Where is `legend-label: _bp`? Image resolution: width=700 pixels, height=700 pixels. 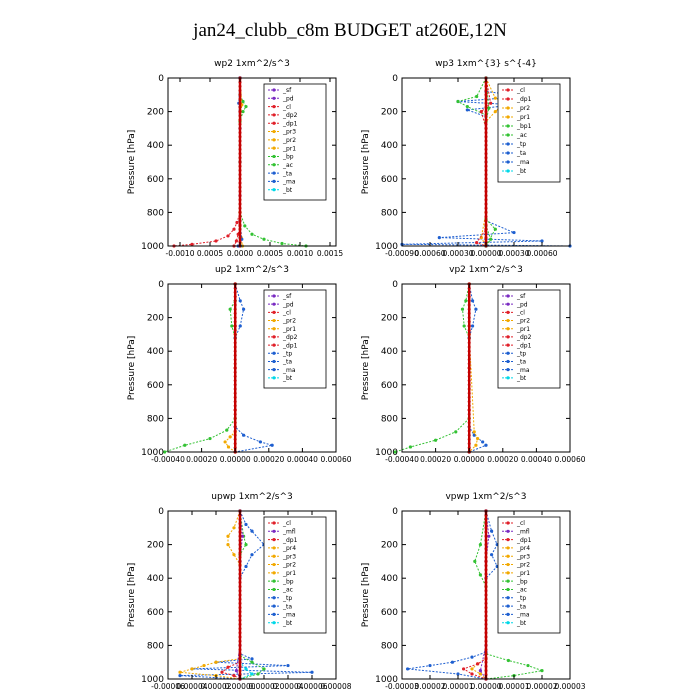
legend-label: _bp is located at coordinates (288, 157).